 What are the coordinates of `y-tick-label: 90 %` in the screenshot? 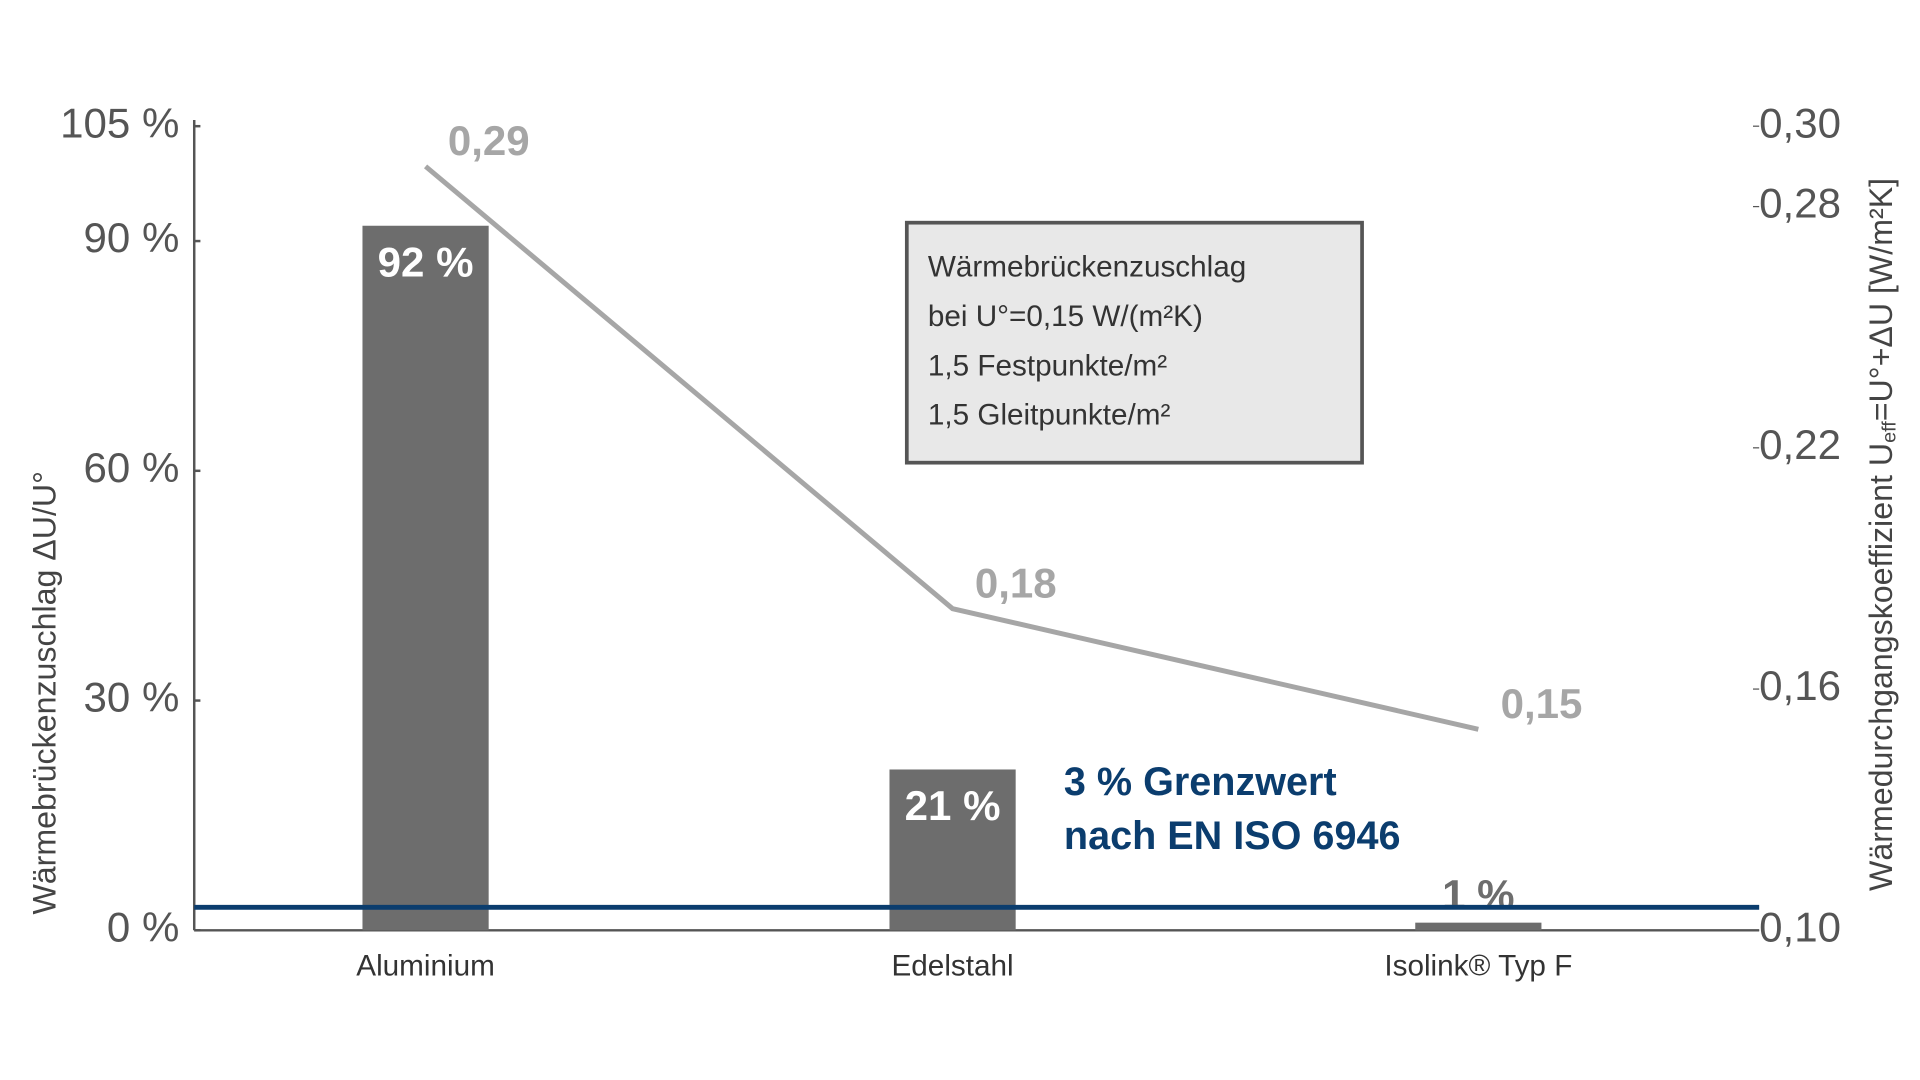 It's located at (132, 237).